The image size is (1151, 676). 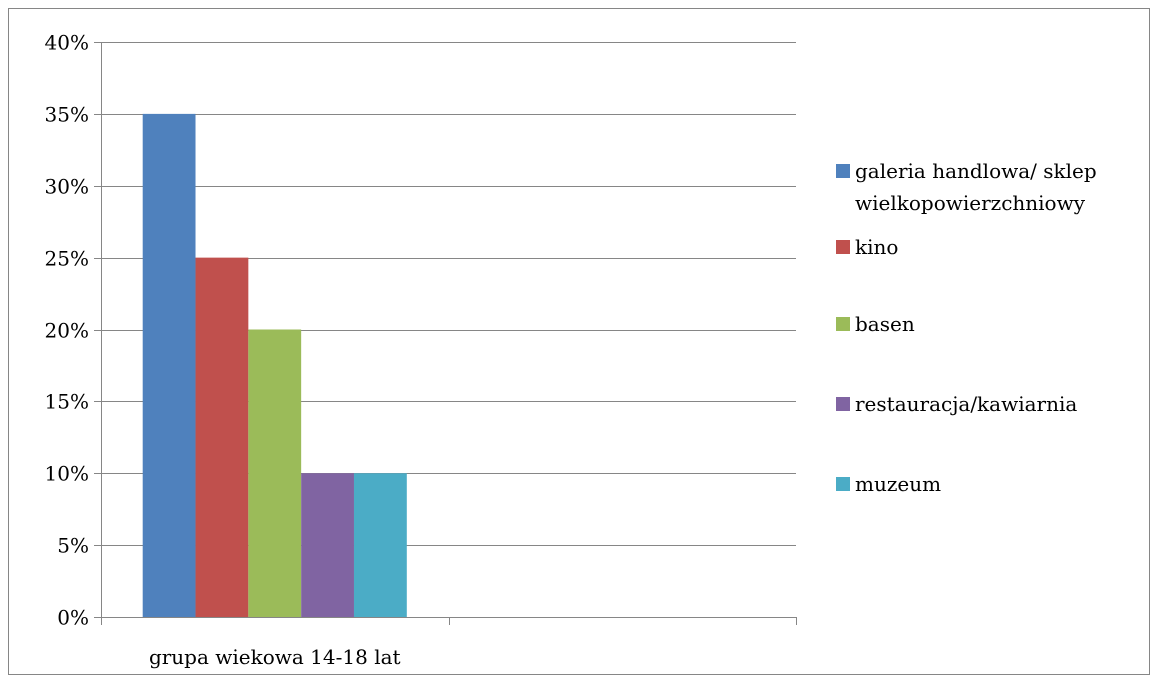 I want to click on x-category-labels: grupa wiekowa 14-18 lat, so click(x=275, y=657).